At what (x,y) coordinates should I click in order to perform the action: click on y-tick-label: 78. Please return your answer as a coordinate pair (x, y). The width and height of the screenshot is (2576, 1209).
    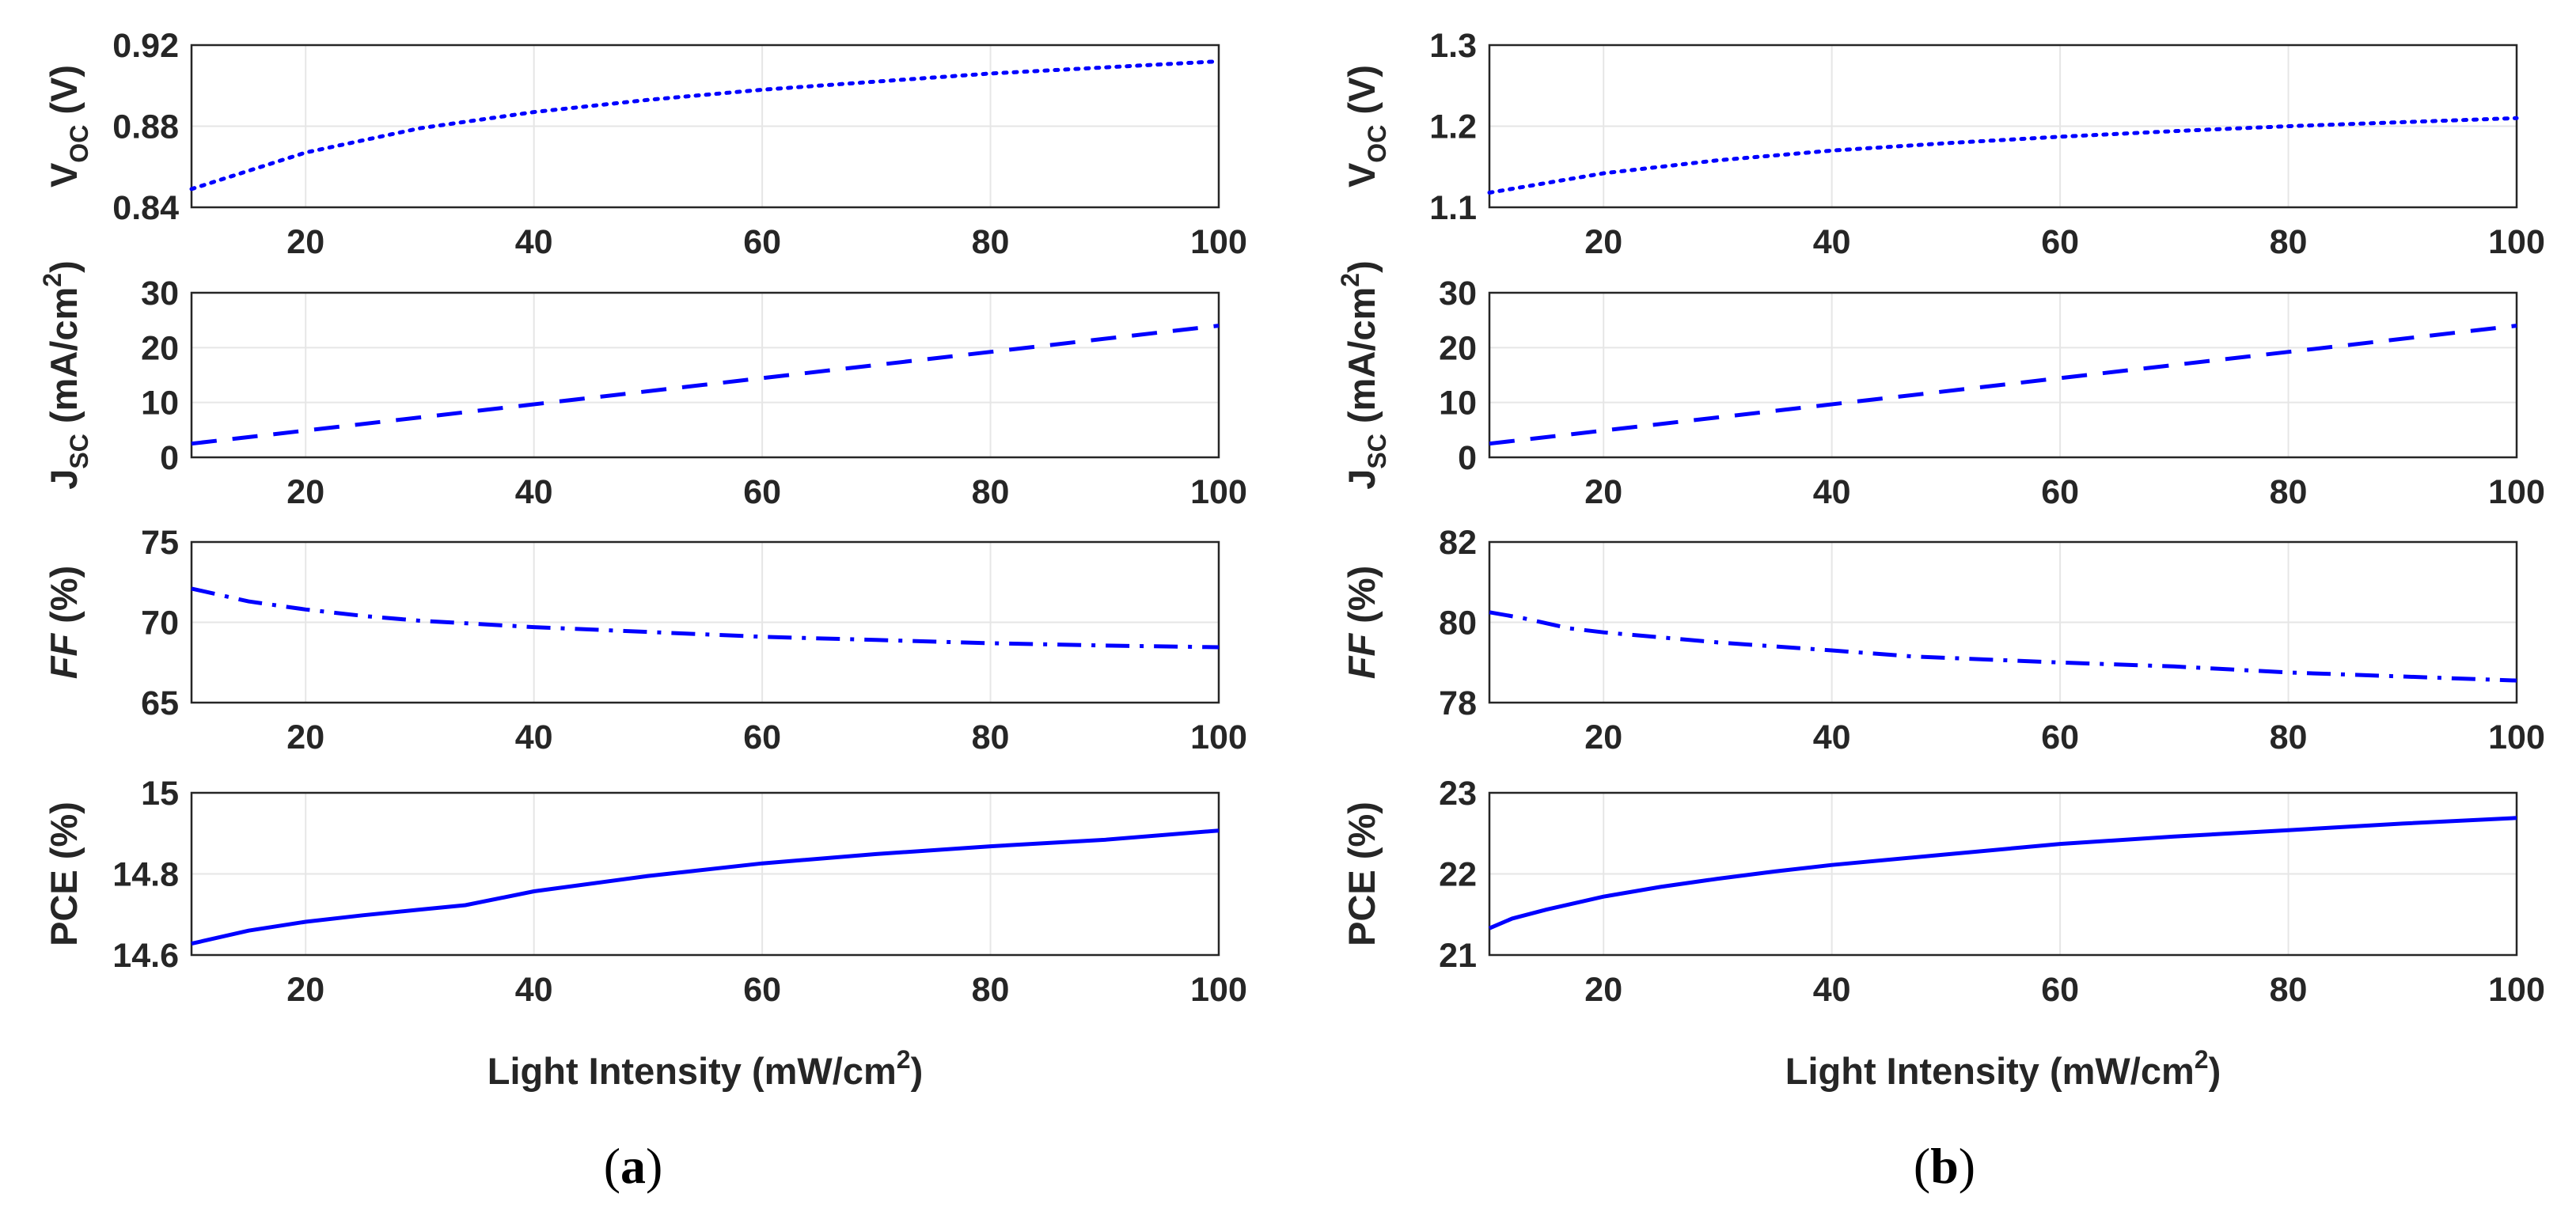
    Looking at the image, I should click on (1458, 703).